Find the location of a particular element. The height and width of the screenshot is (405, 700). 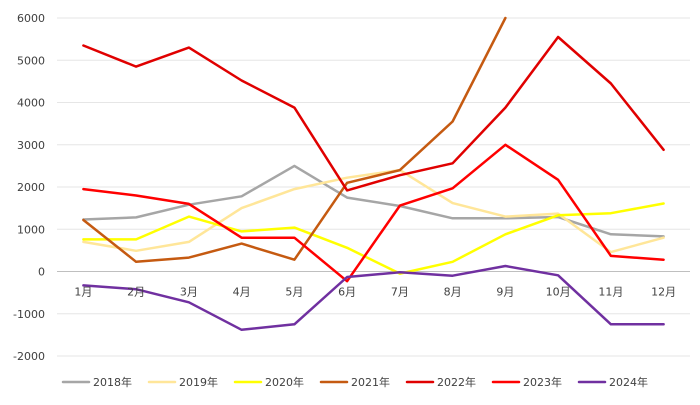

legend-item: 2023年 is located at coordinates (526, 382).